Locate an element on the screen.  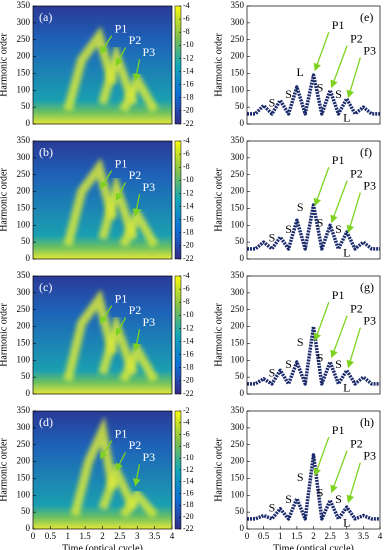
x-tick-label: 3.5 is located at coordinates (364, 536).